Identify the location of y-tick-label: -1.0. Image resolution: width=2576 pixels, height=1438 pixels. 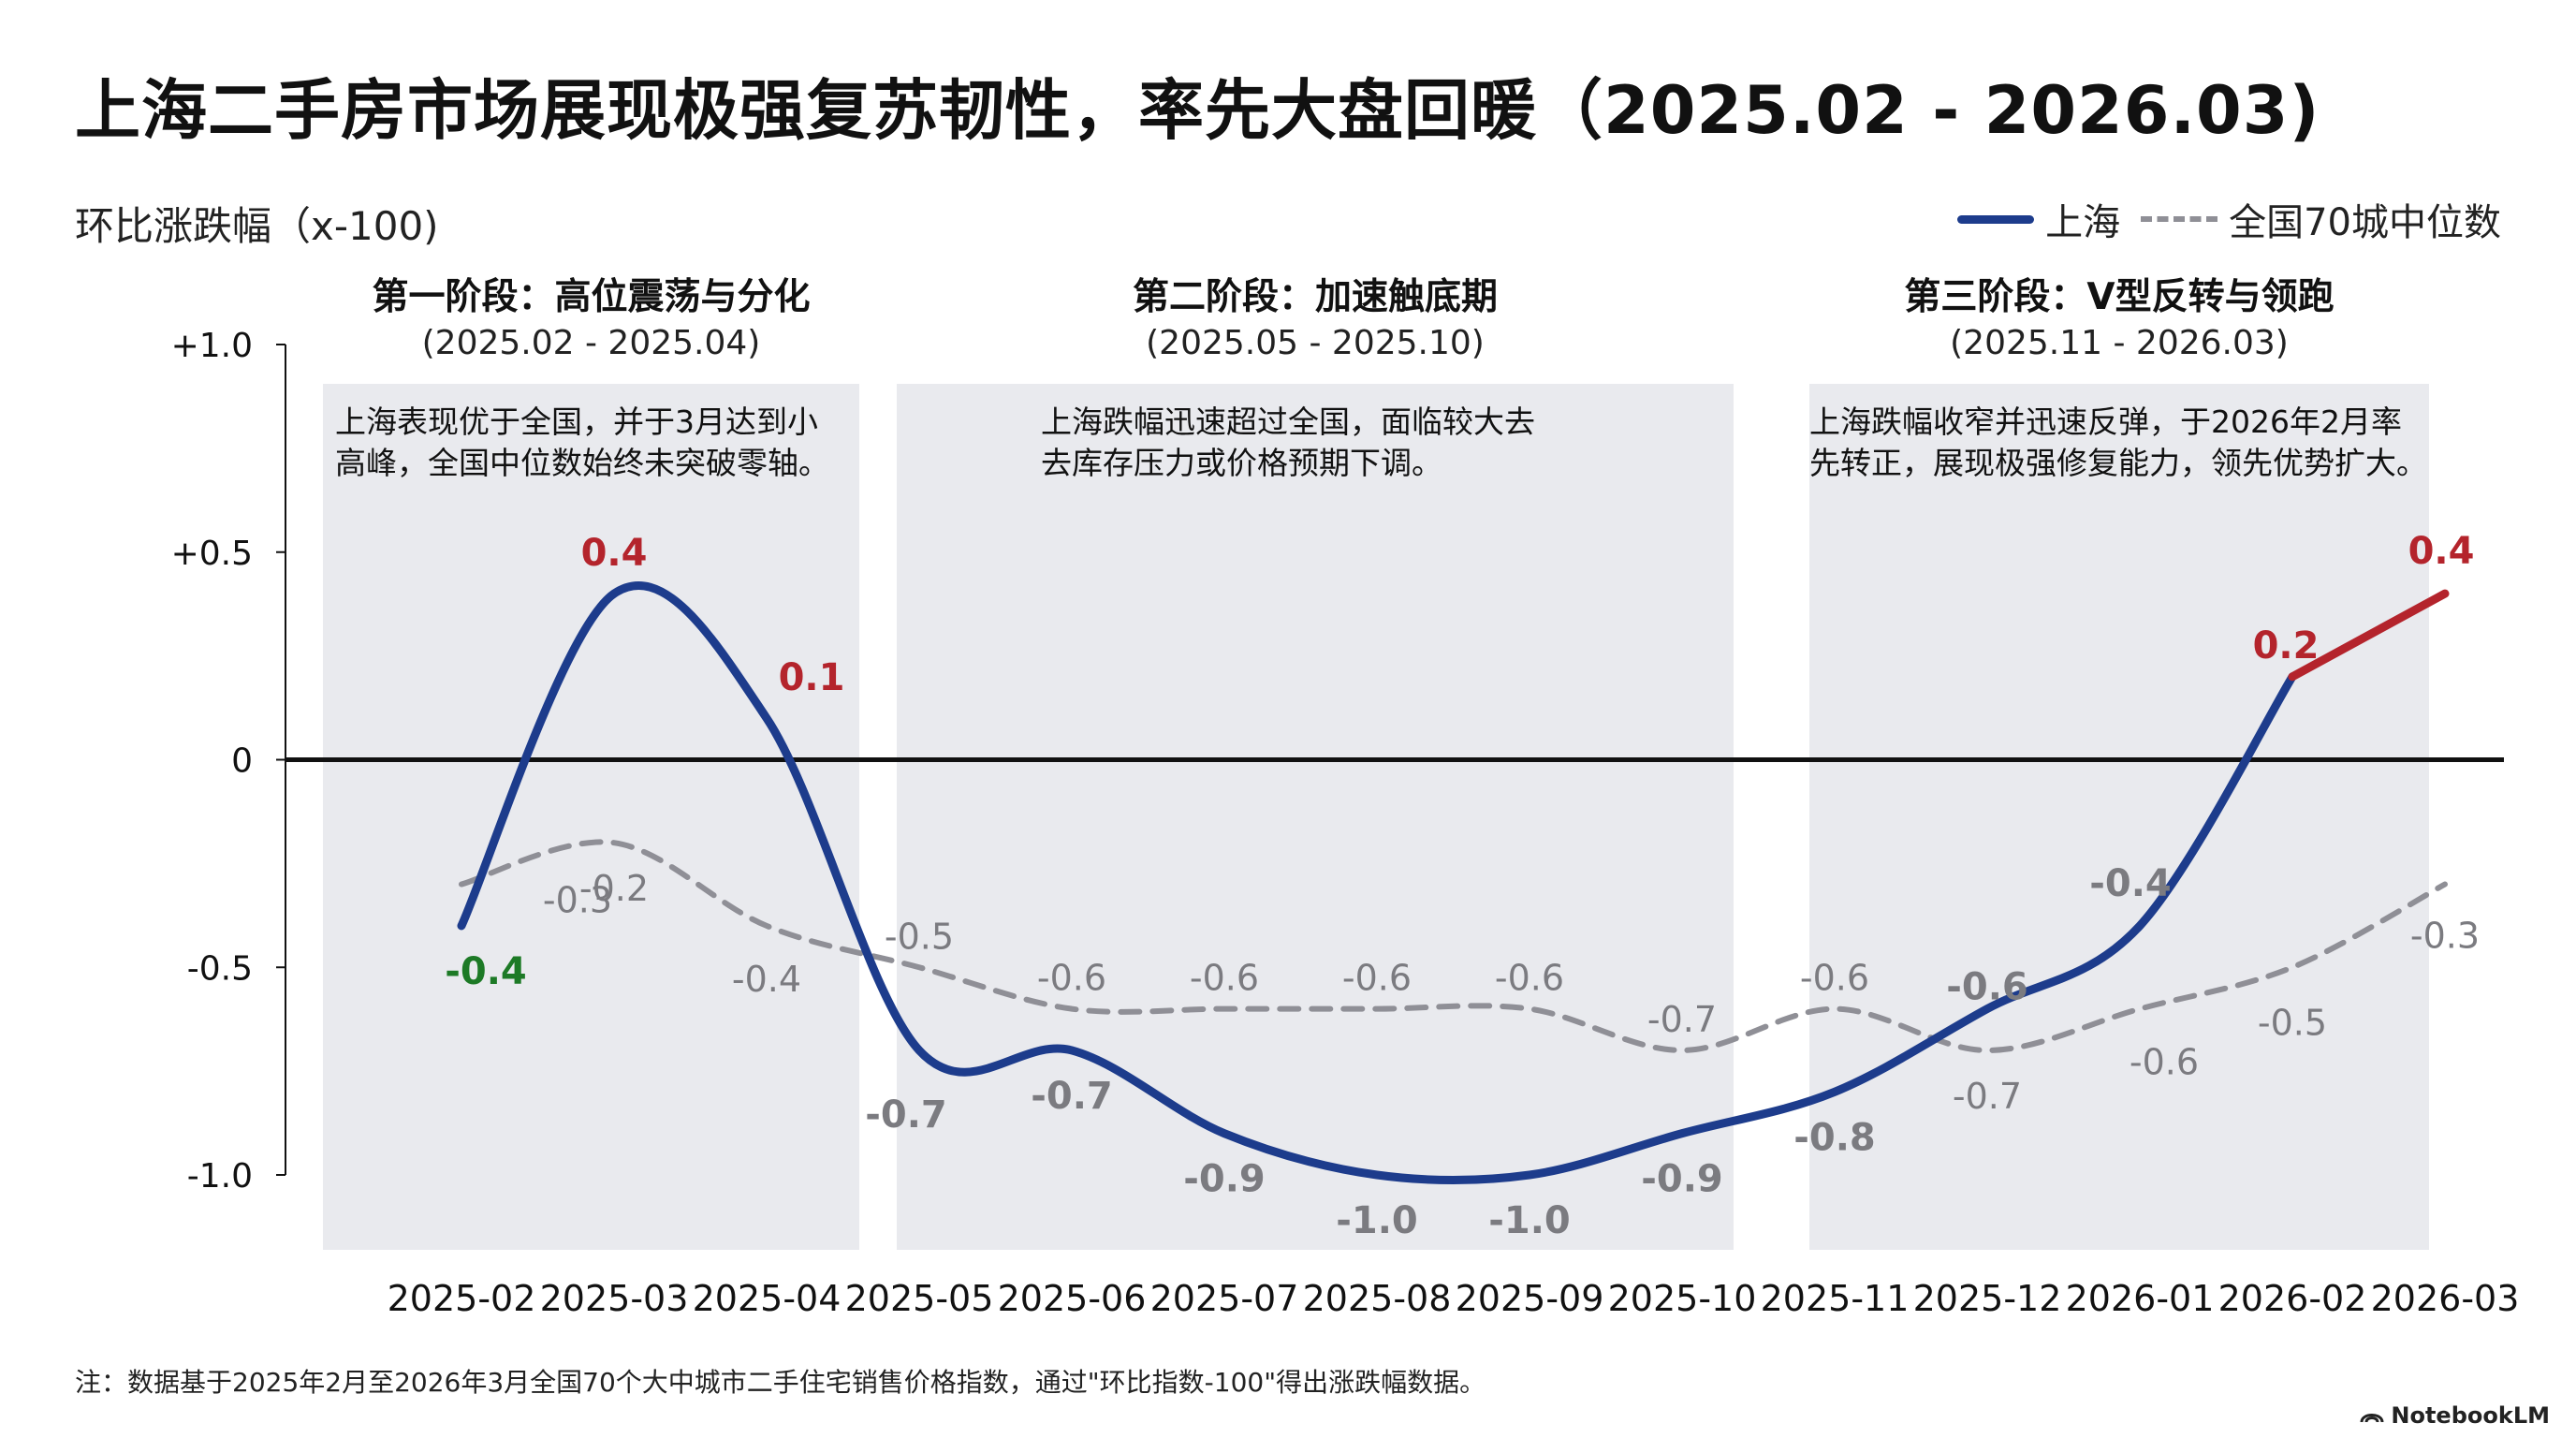
(220, 1176).